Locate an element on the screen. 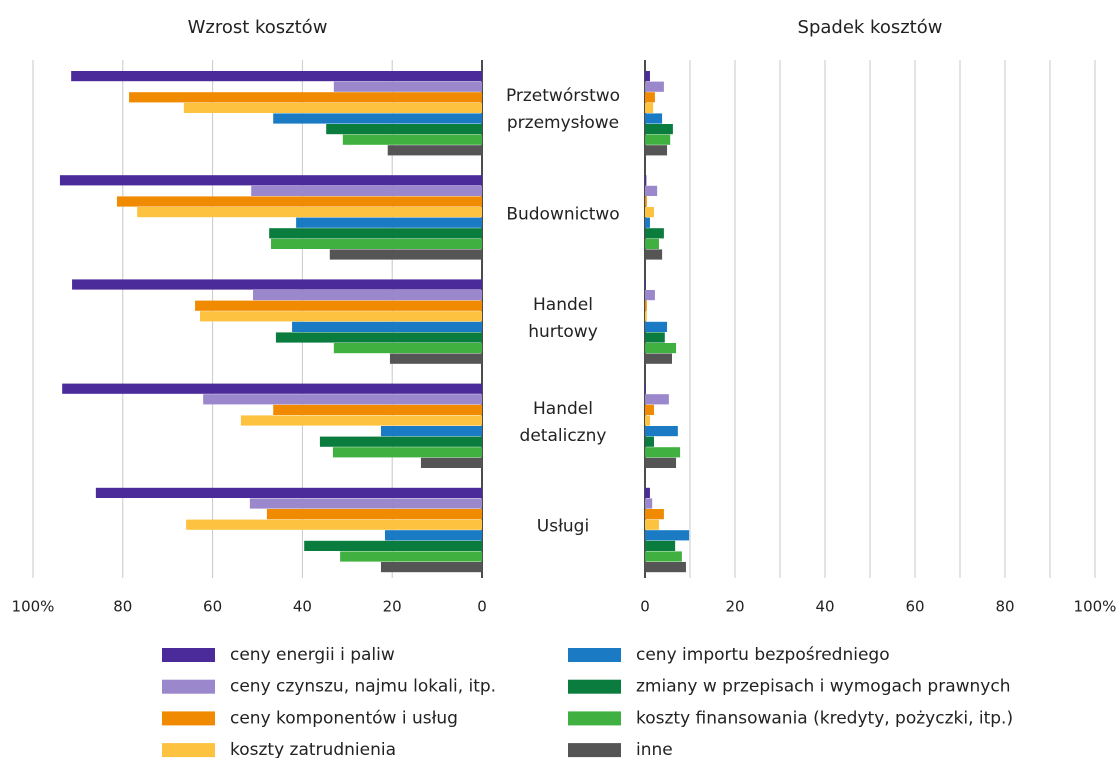  category-label: Budownictwo is located at coordinates (563, 214).